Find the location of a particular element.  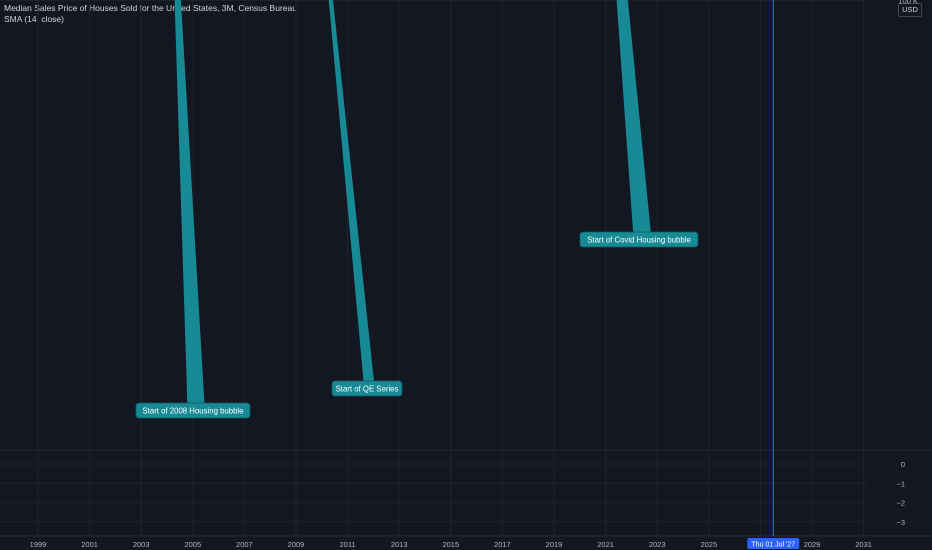

callout-covid-bubble-pointer is located at coordinates (633, 116).